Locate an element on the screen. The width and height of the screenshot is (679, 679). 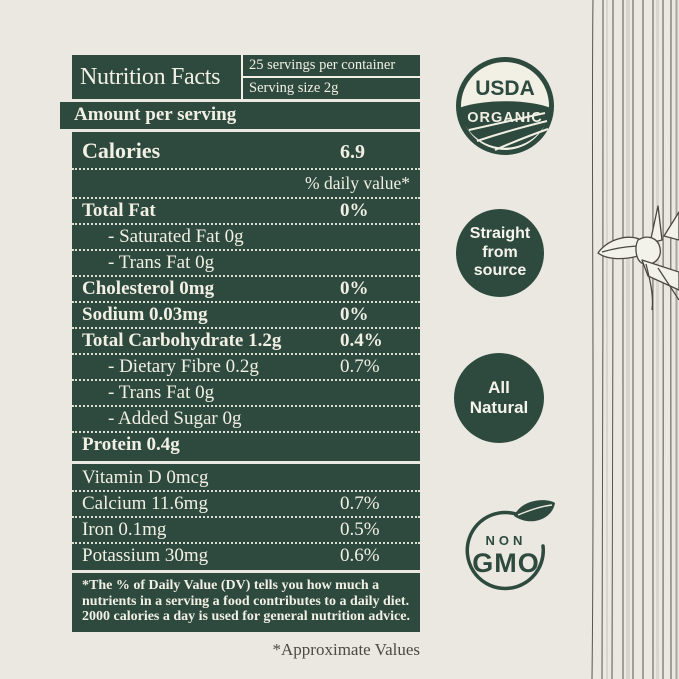
mineral-row: Iron 0.1mg 0.5% is located at coordinates (246, 529).